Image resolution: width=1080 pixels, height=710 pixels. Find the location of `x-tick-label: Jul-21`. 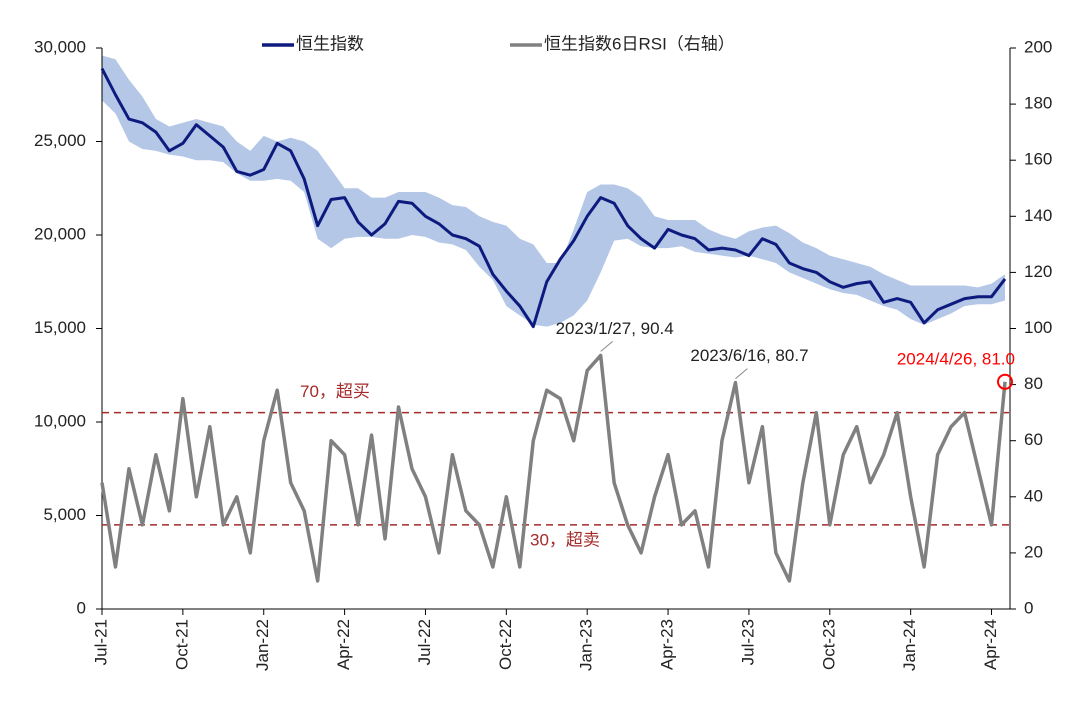

x-tick-label: Jul-21 is located at coordinates (100, 642).